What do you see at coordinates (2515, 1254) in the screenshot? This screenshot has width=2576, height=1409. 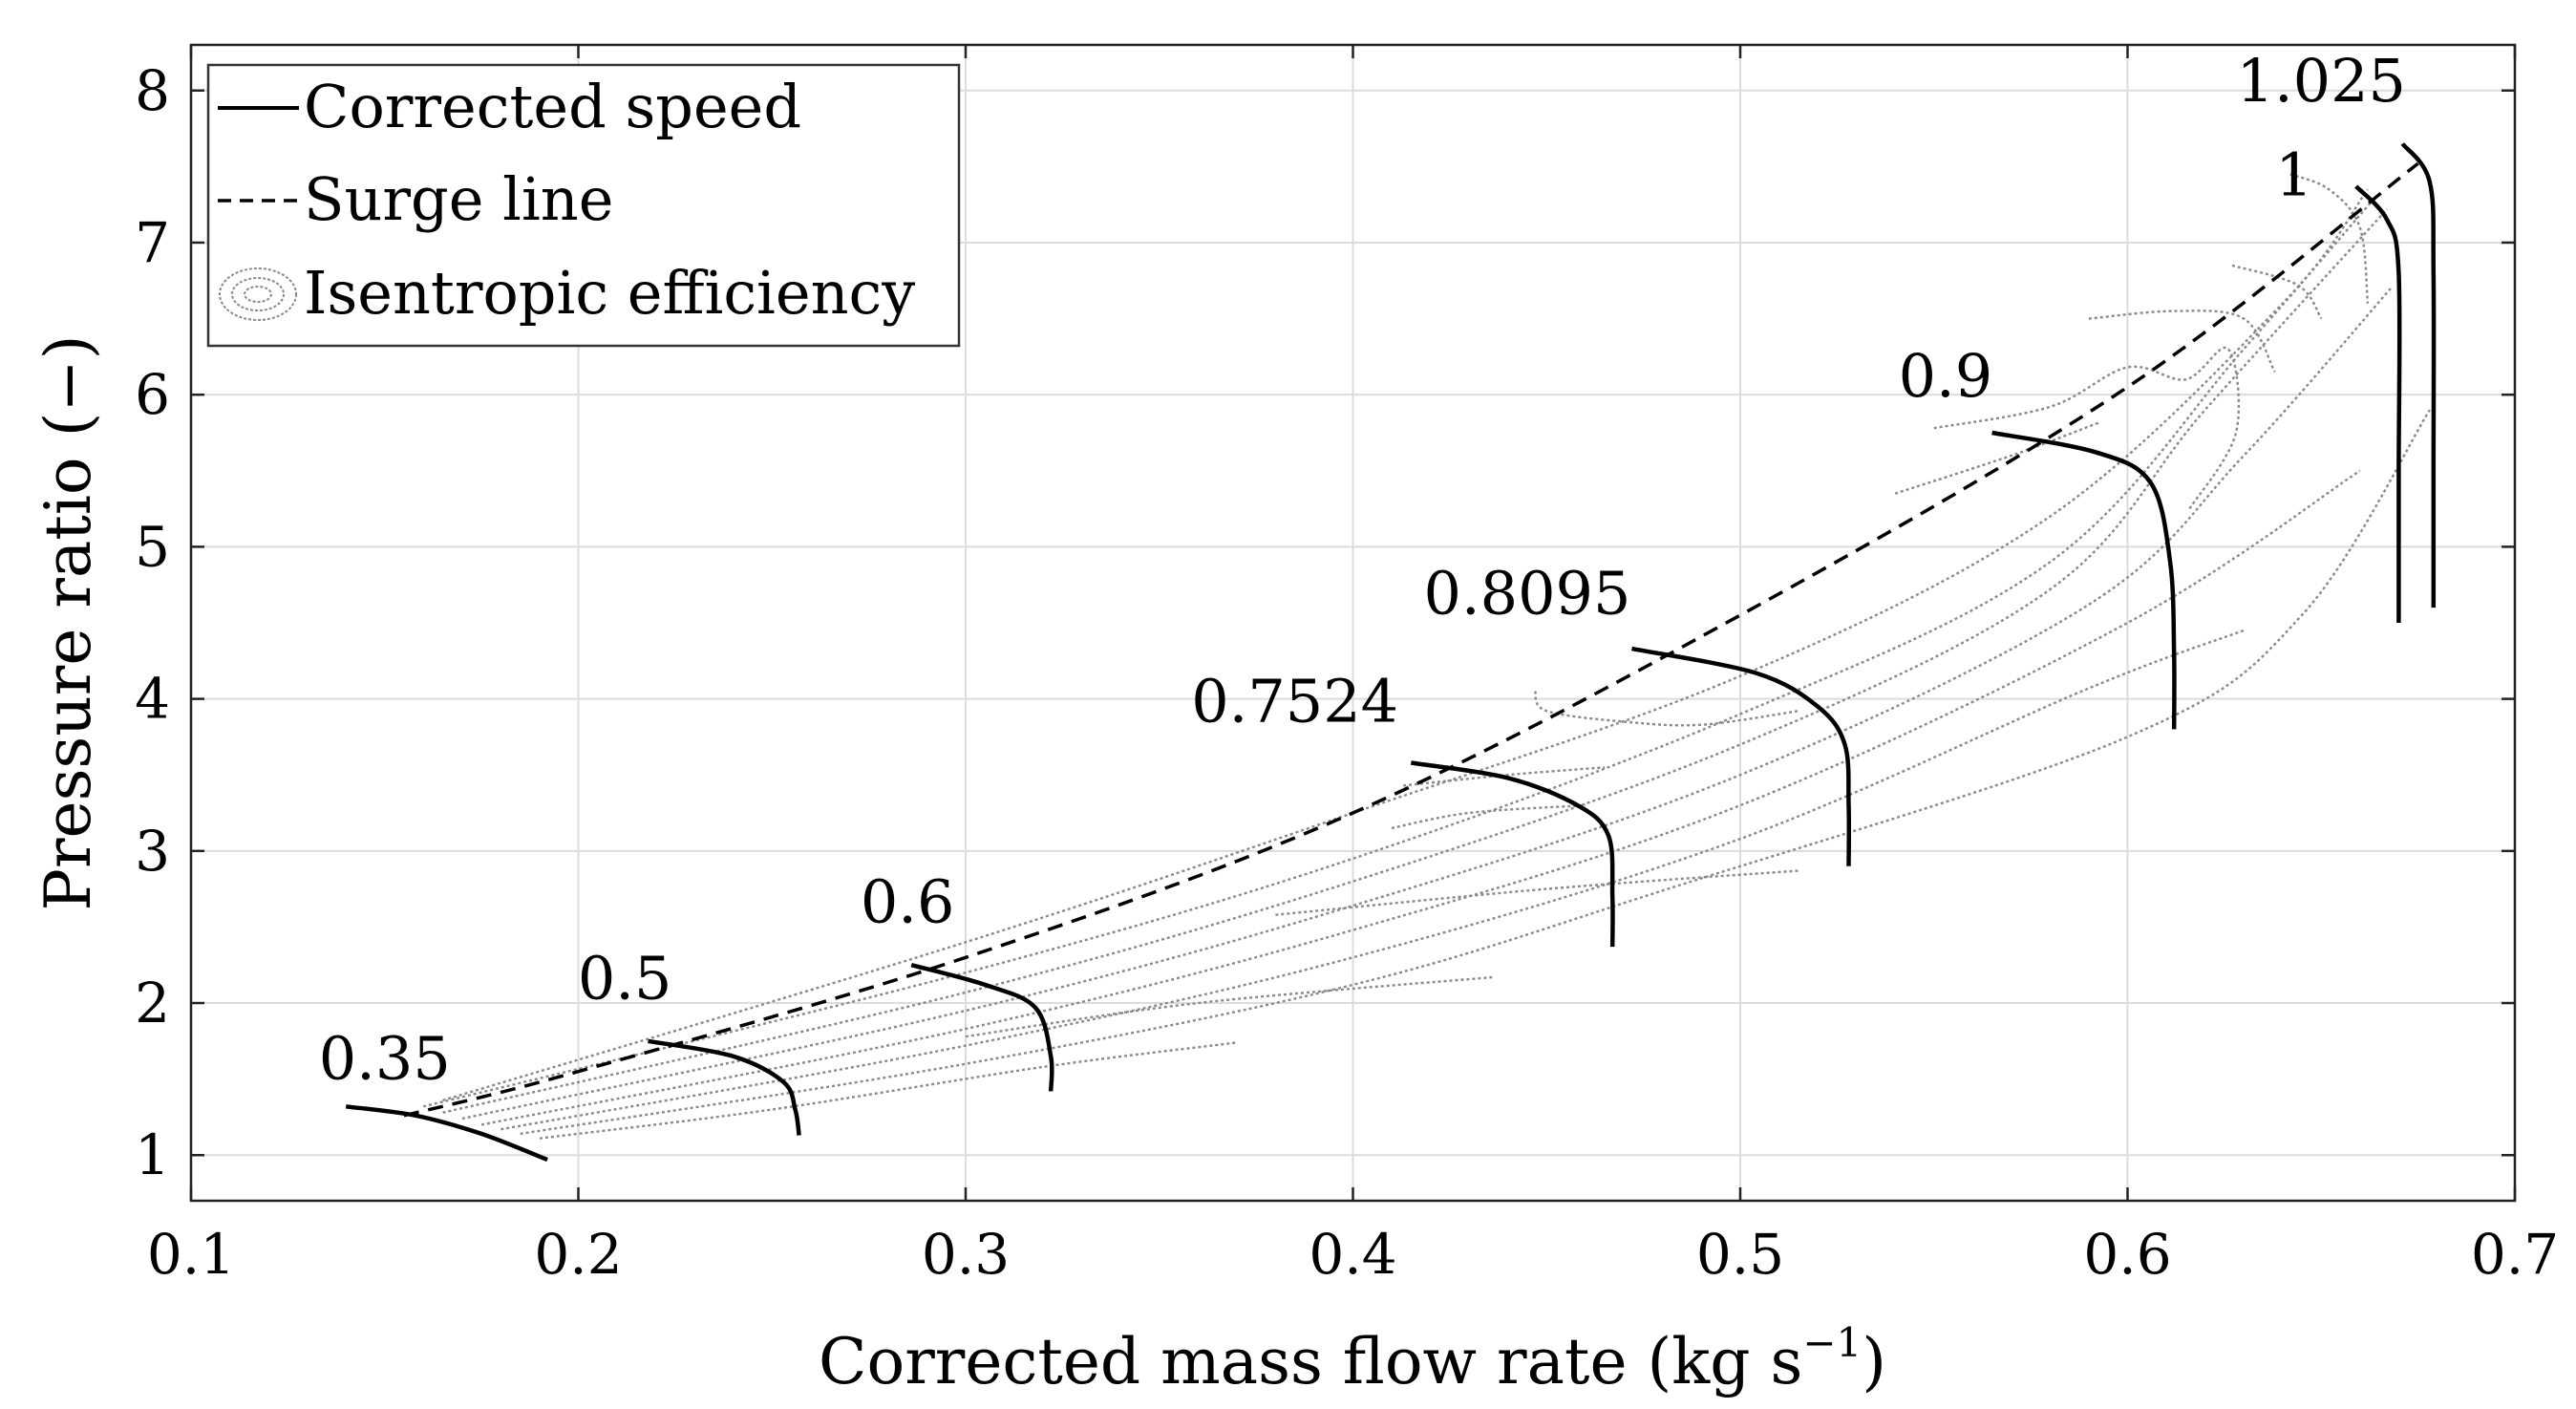 I see `x-tick-label: 0.7` at bounding box center [2515, 1254].